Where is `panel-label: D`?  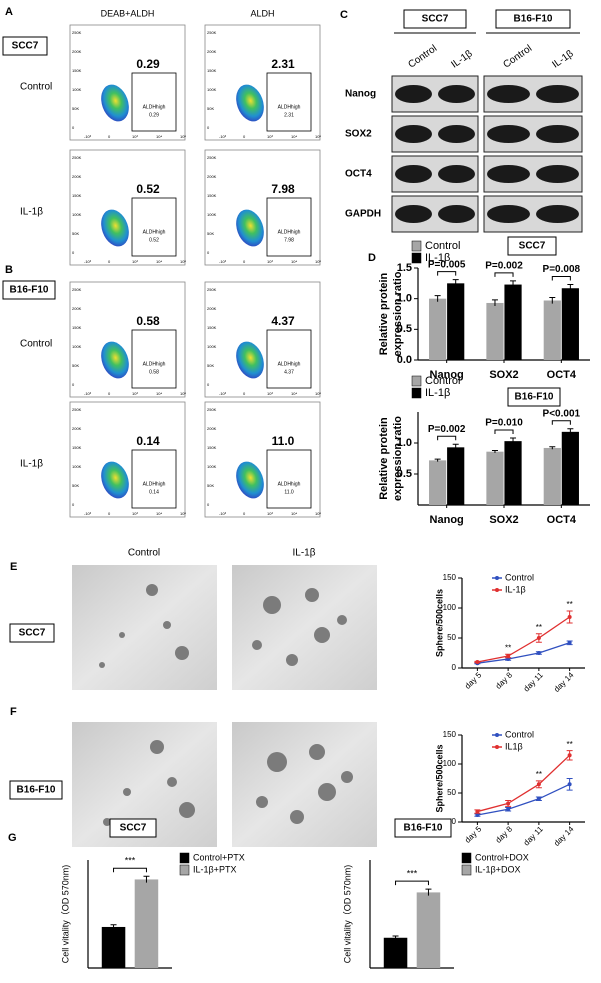 panel-label: D is located at coordinates (372, 258).